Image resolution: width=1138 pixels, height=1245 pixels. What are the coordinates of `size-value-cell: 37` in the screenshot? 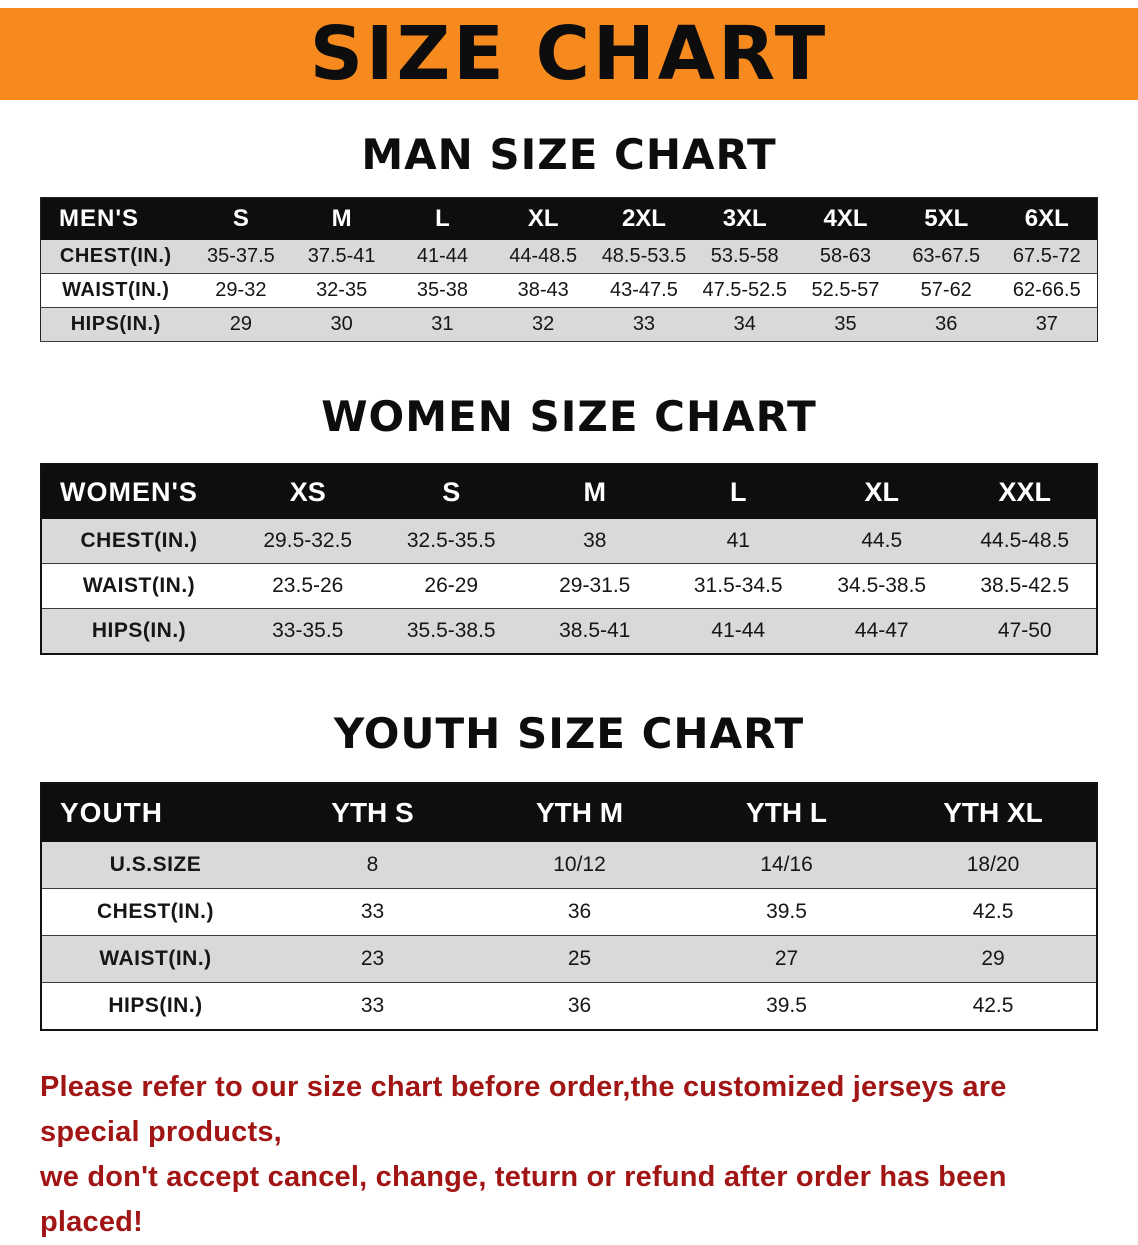 It's located at (1047, 324).